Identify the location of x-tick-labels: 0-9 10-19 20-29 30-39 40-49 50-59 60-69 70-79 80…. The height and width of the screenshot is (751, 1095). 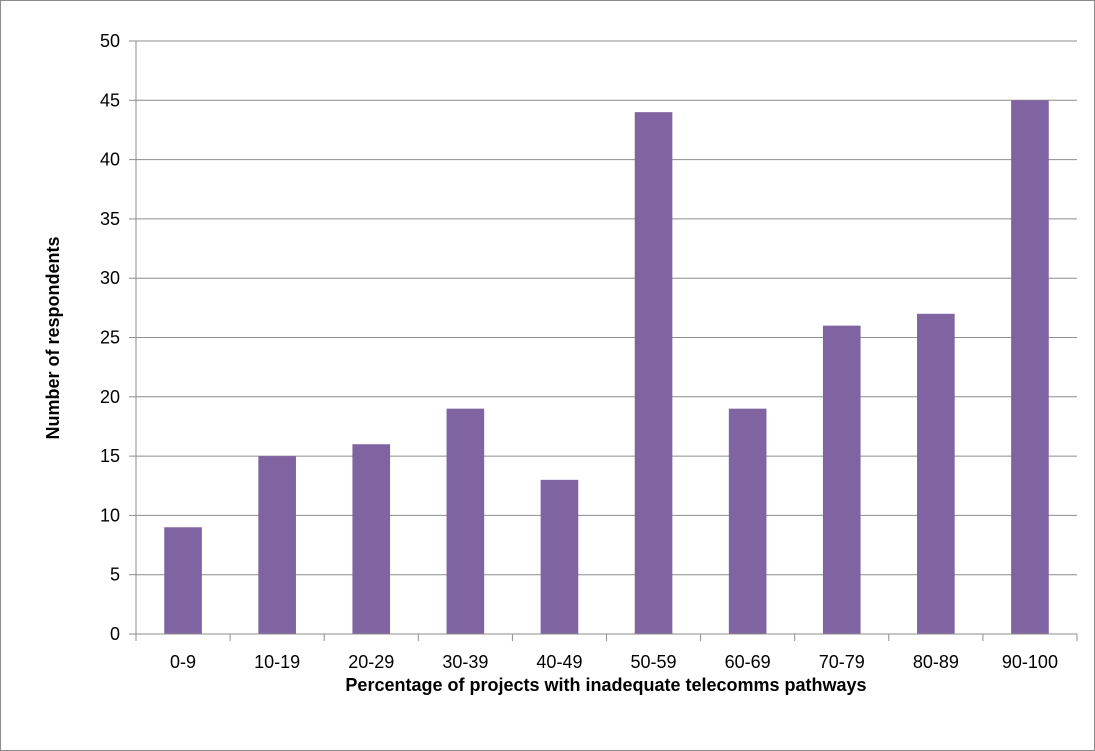
(614, 662).